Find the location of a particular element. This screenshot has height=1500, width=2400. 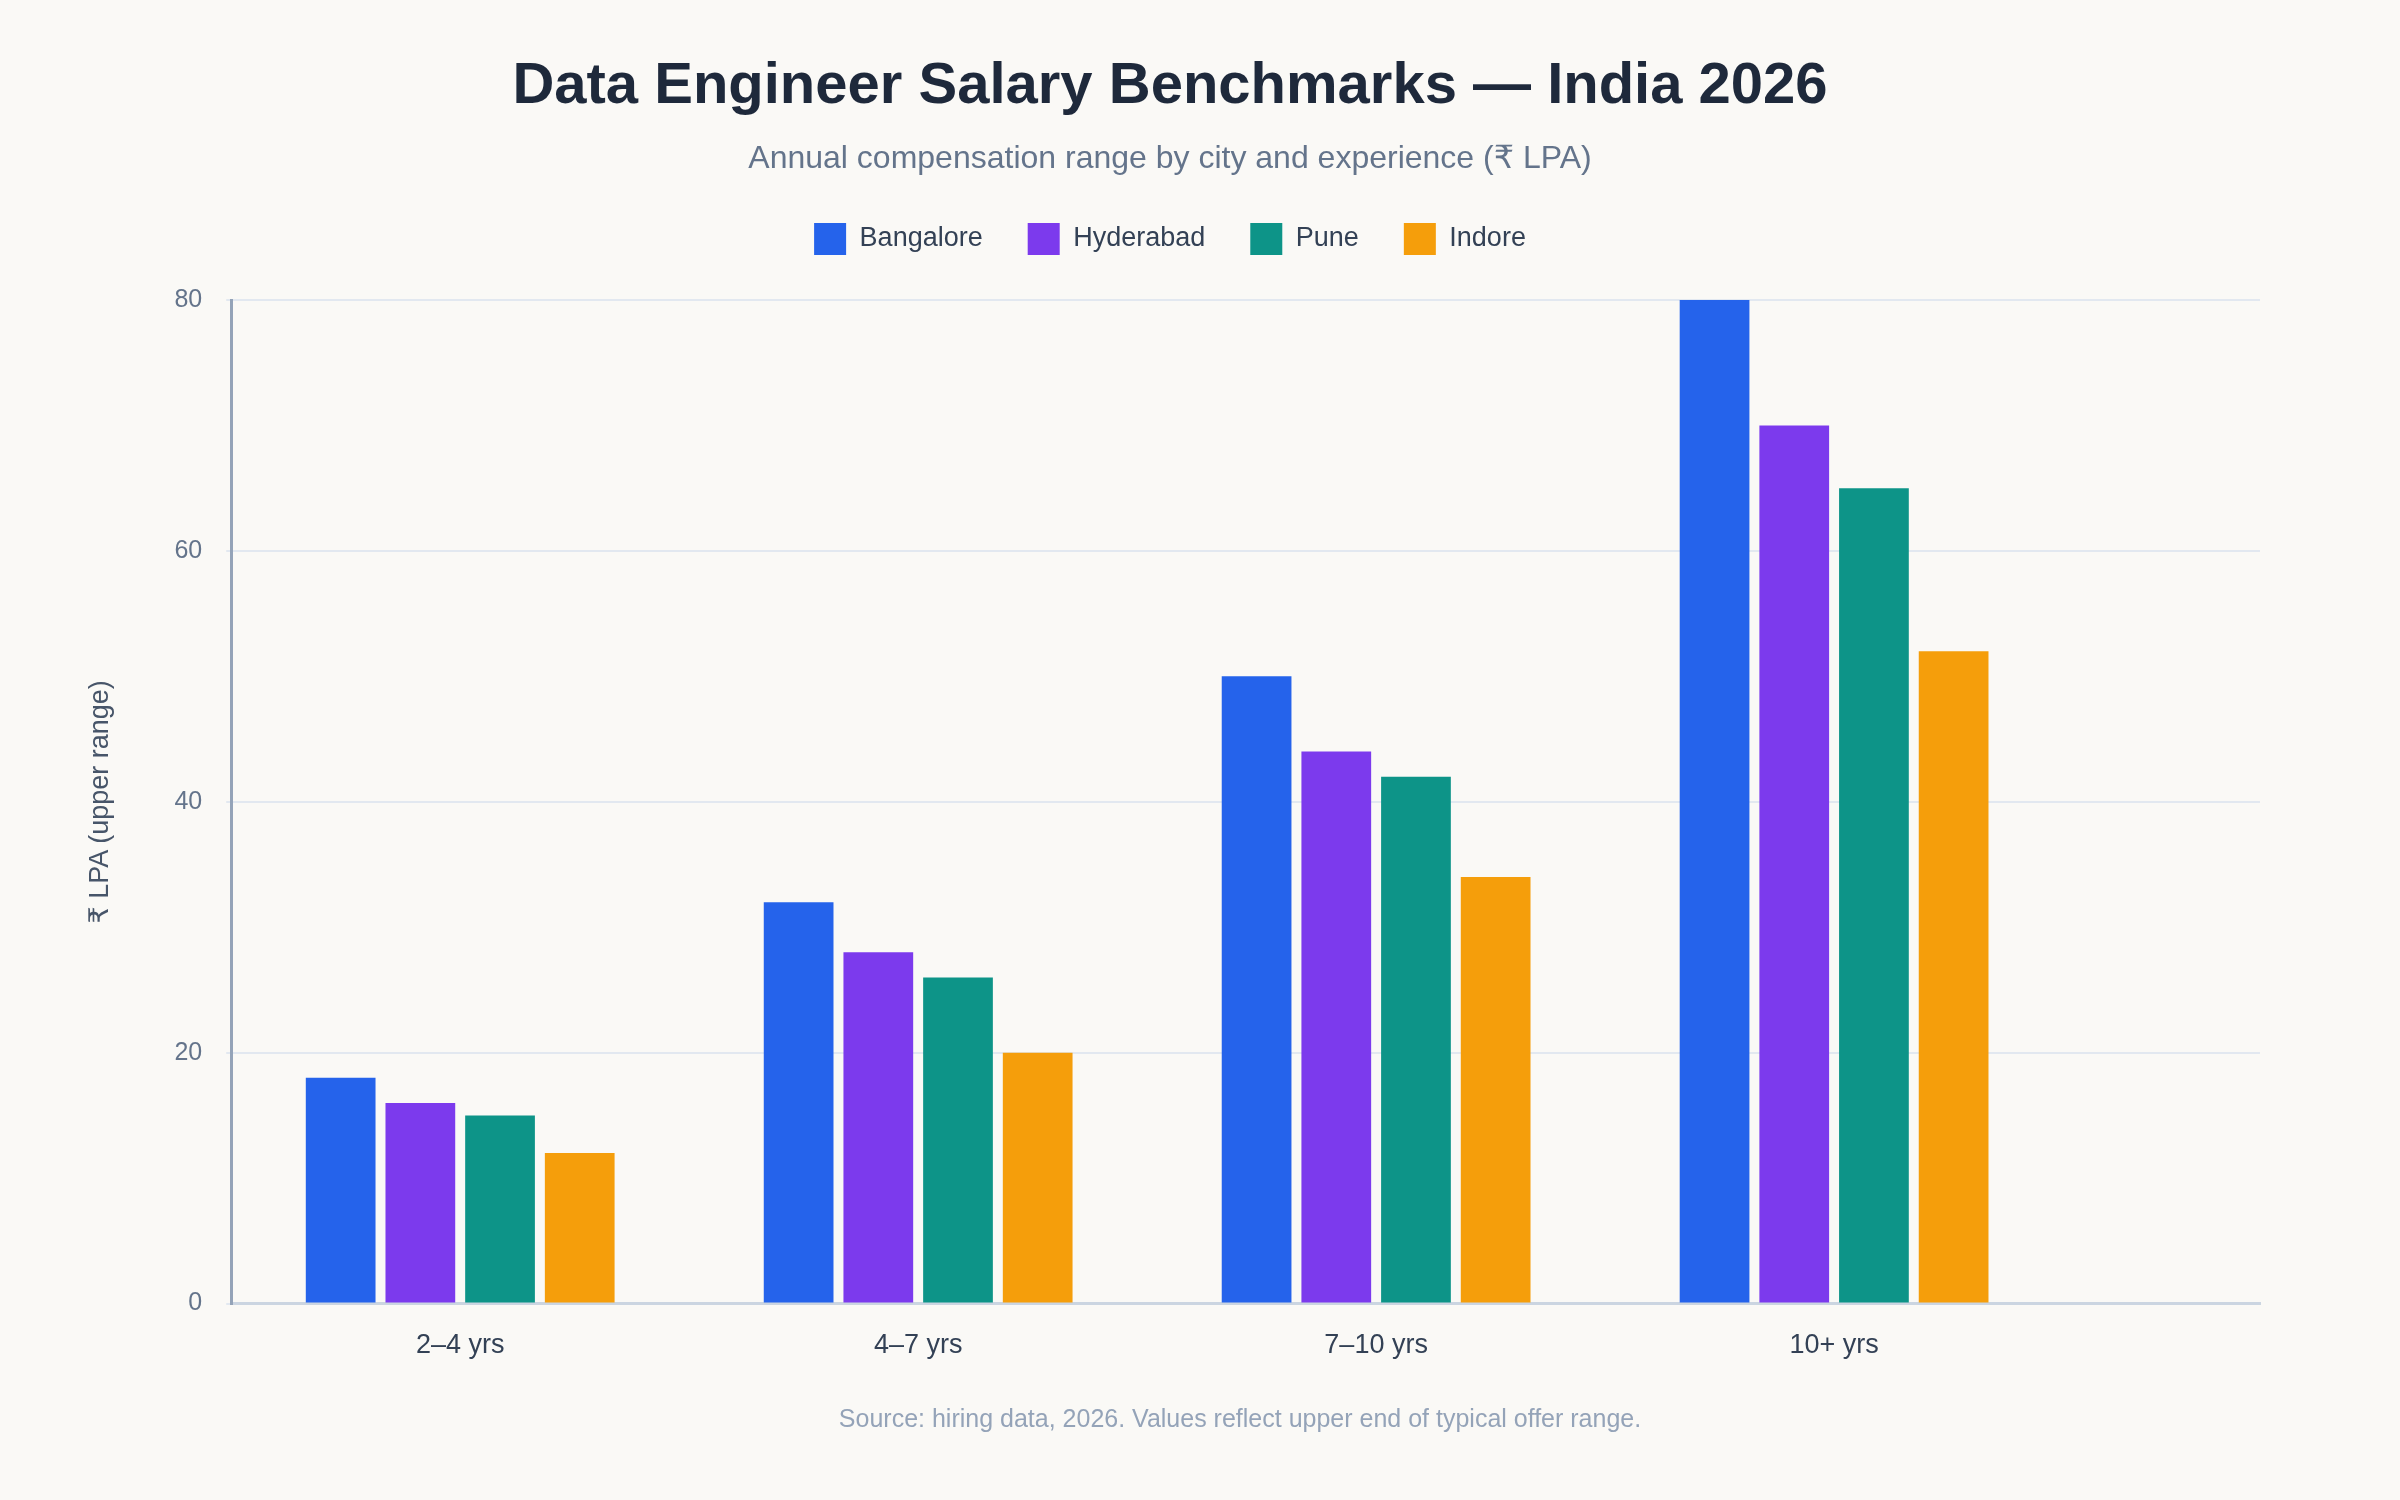

chart-title: Data Engineer Salary Benchmarks — India 2026 is located at coordinates (1170, 82).